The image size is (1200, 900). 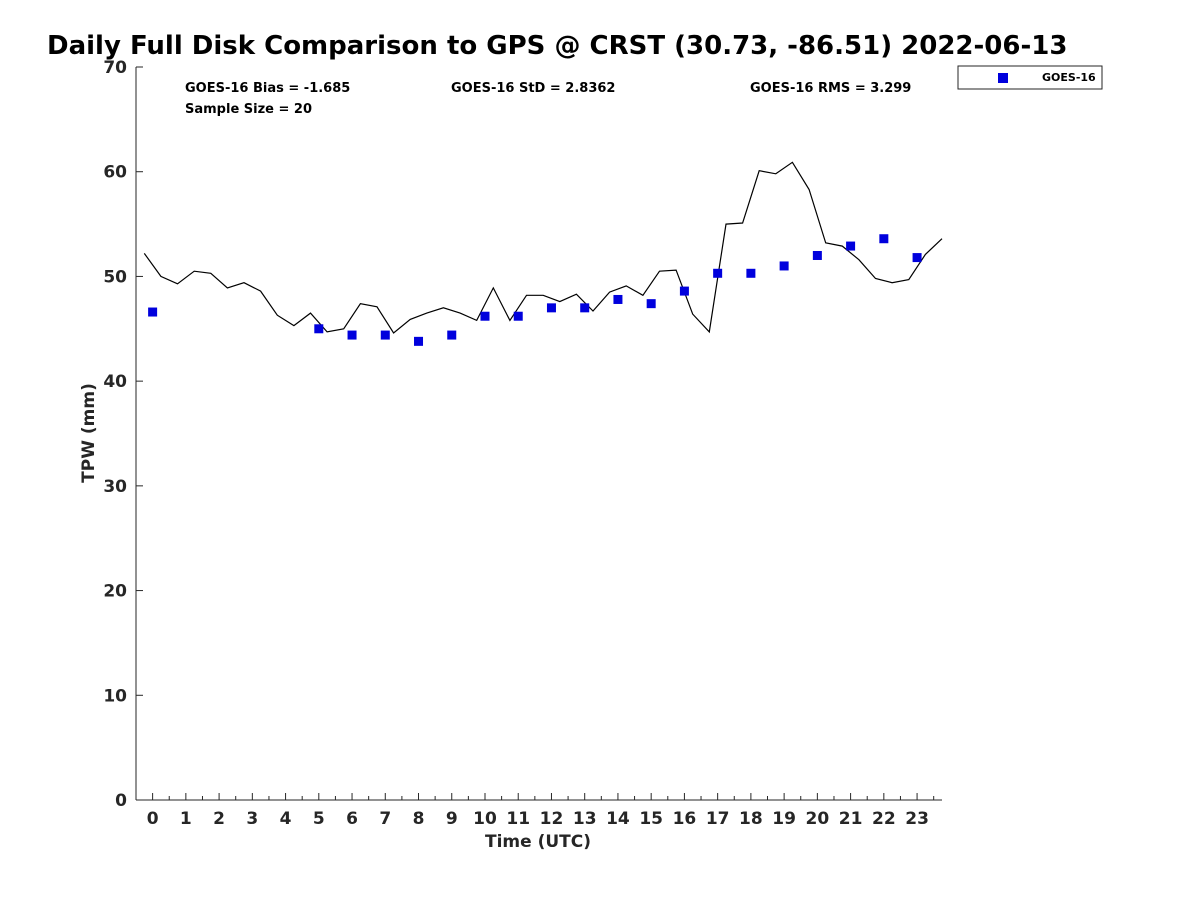 What do you see at coordinates (115, 592) in the screenshot?
I see `y-tick-label: 20` at bounding box center [115, 592].